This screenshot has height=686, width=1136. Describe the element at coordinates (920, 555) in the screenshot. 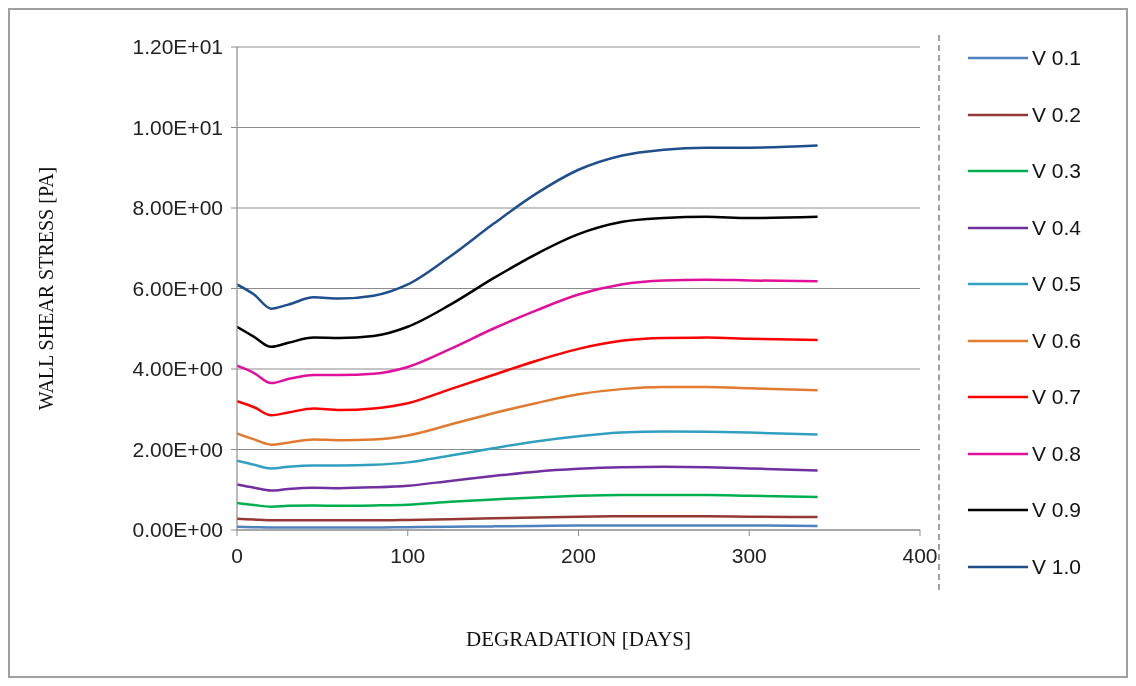

I see `x-tick-label: 400` at that location.